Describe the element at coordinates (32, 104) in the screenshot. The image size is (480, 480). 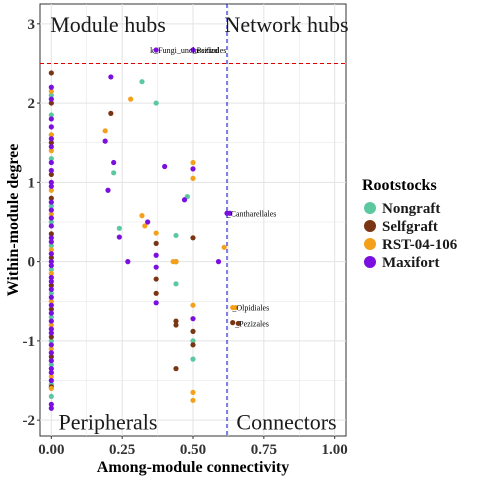
I see `y-tick-label: 2` at that location.